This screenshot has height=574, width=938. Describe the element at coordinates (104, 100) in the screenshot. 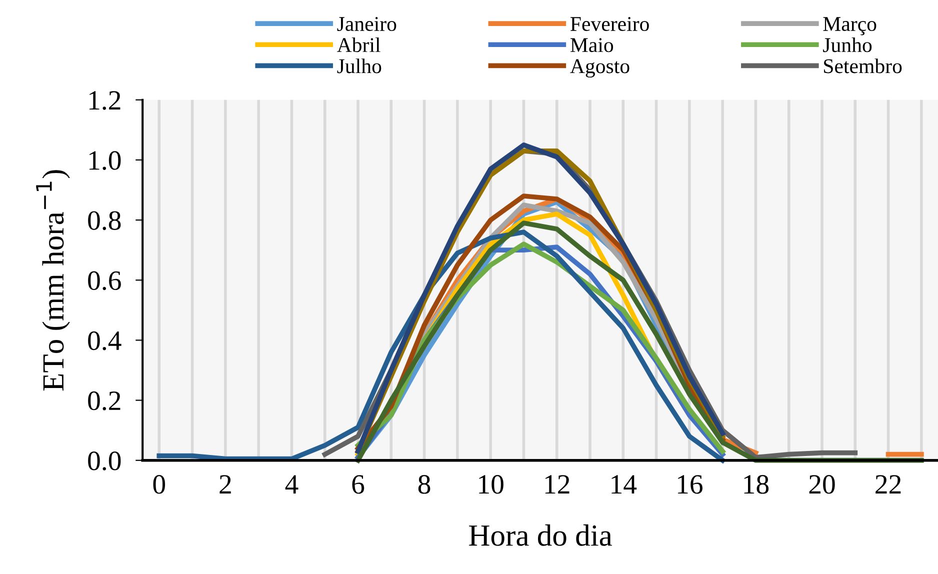

I see `y-tick-label: 1.2` at that location.